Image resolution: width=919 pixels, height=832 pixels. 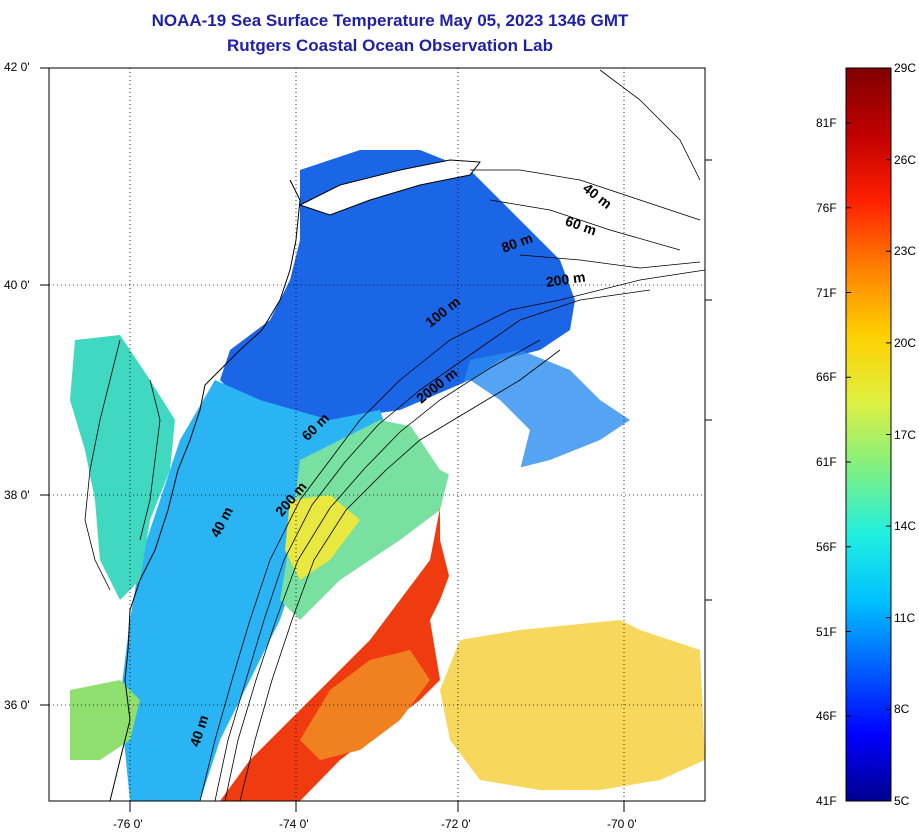 What do you see at coordinates (905, 342) in the screenshot?
I see `colorbar-celsius-label: 20C` at bounding box center [905, 342].